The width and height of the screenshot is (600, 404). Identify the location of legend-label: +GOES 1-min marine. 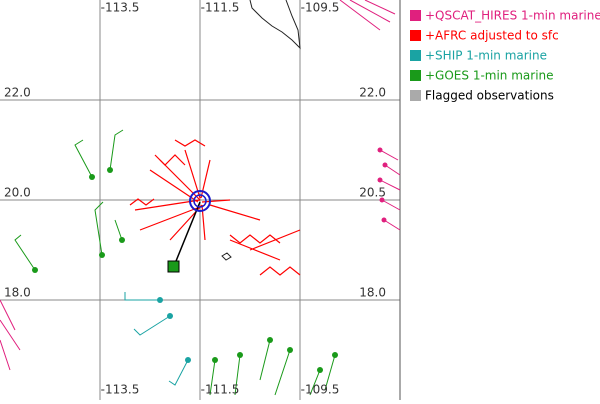
(489, 76).